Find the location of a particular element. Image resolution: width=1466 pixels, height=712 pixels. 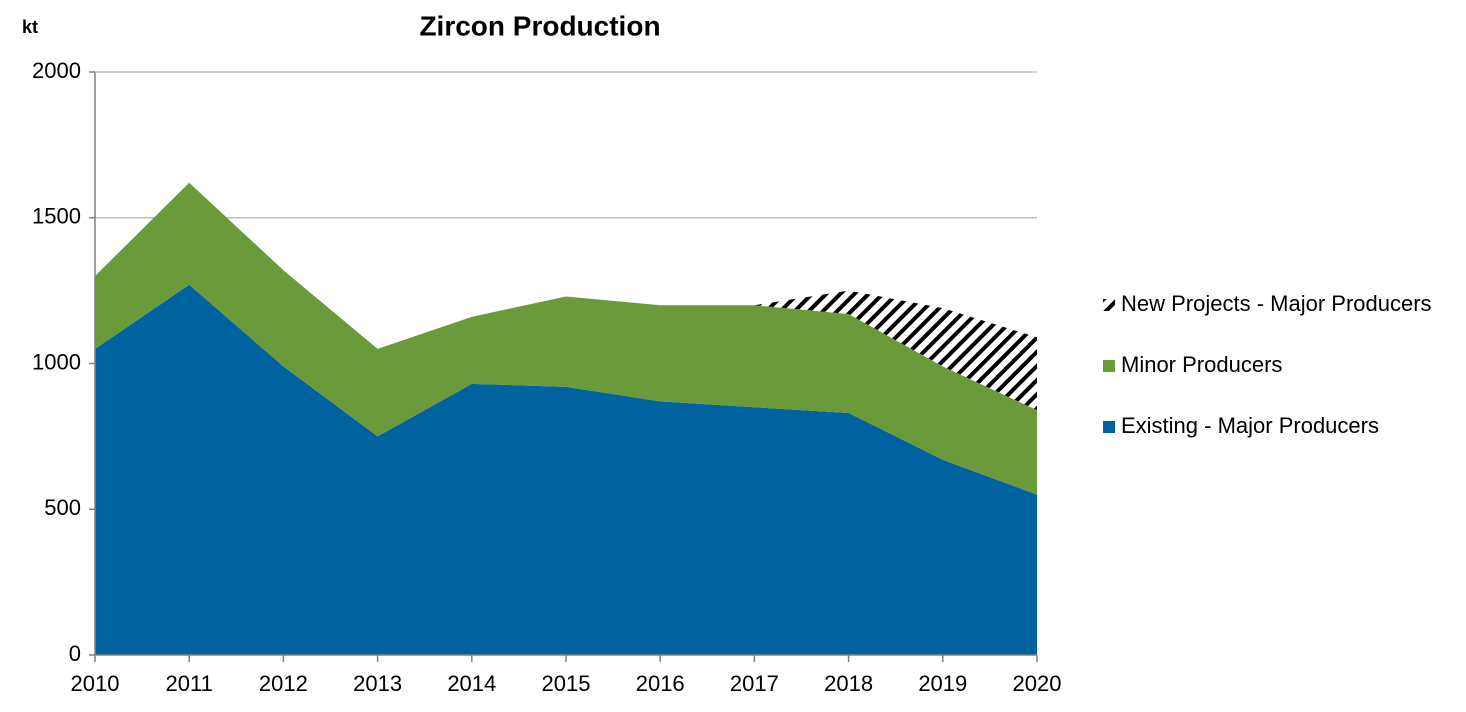

x-tick-label: 2011 is located at coordinates (189, 683).